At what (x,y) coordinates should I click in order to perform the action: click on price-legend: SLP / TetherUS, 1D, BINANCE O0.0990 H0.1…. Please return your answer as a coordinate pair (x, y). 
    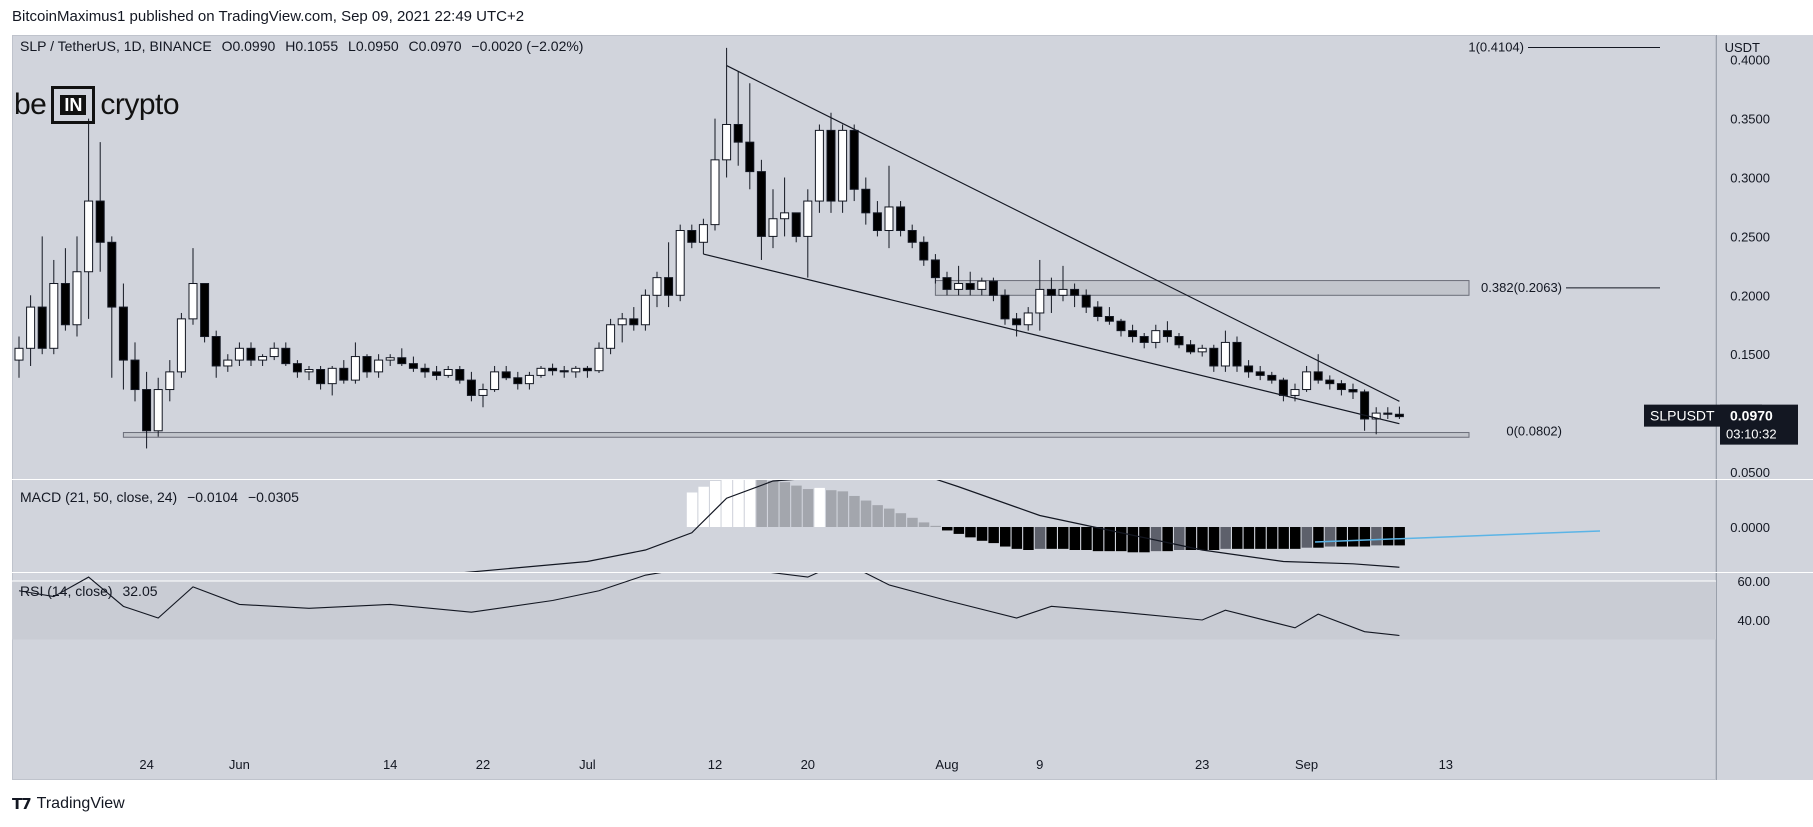
    Looking at the image, I should click on (301, 46).